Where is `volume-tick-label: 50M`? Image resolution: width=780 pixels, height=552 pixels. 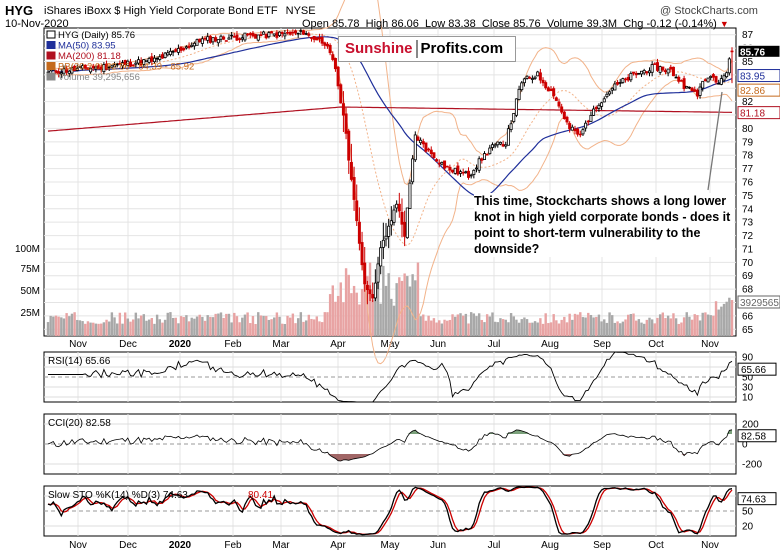
volume-tick-label: 50M is located at coordinates (30, 291).